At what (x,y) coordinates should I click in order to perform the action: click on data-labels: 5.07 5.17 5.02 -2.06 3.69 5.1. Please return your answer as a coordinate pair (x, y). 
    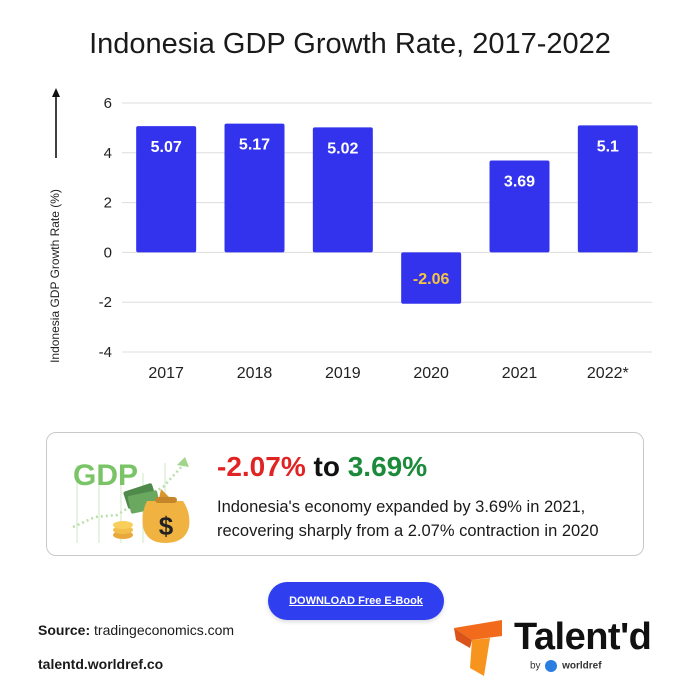
    Looking at the image, I should click on (385, 212).